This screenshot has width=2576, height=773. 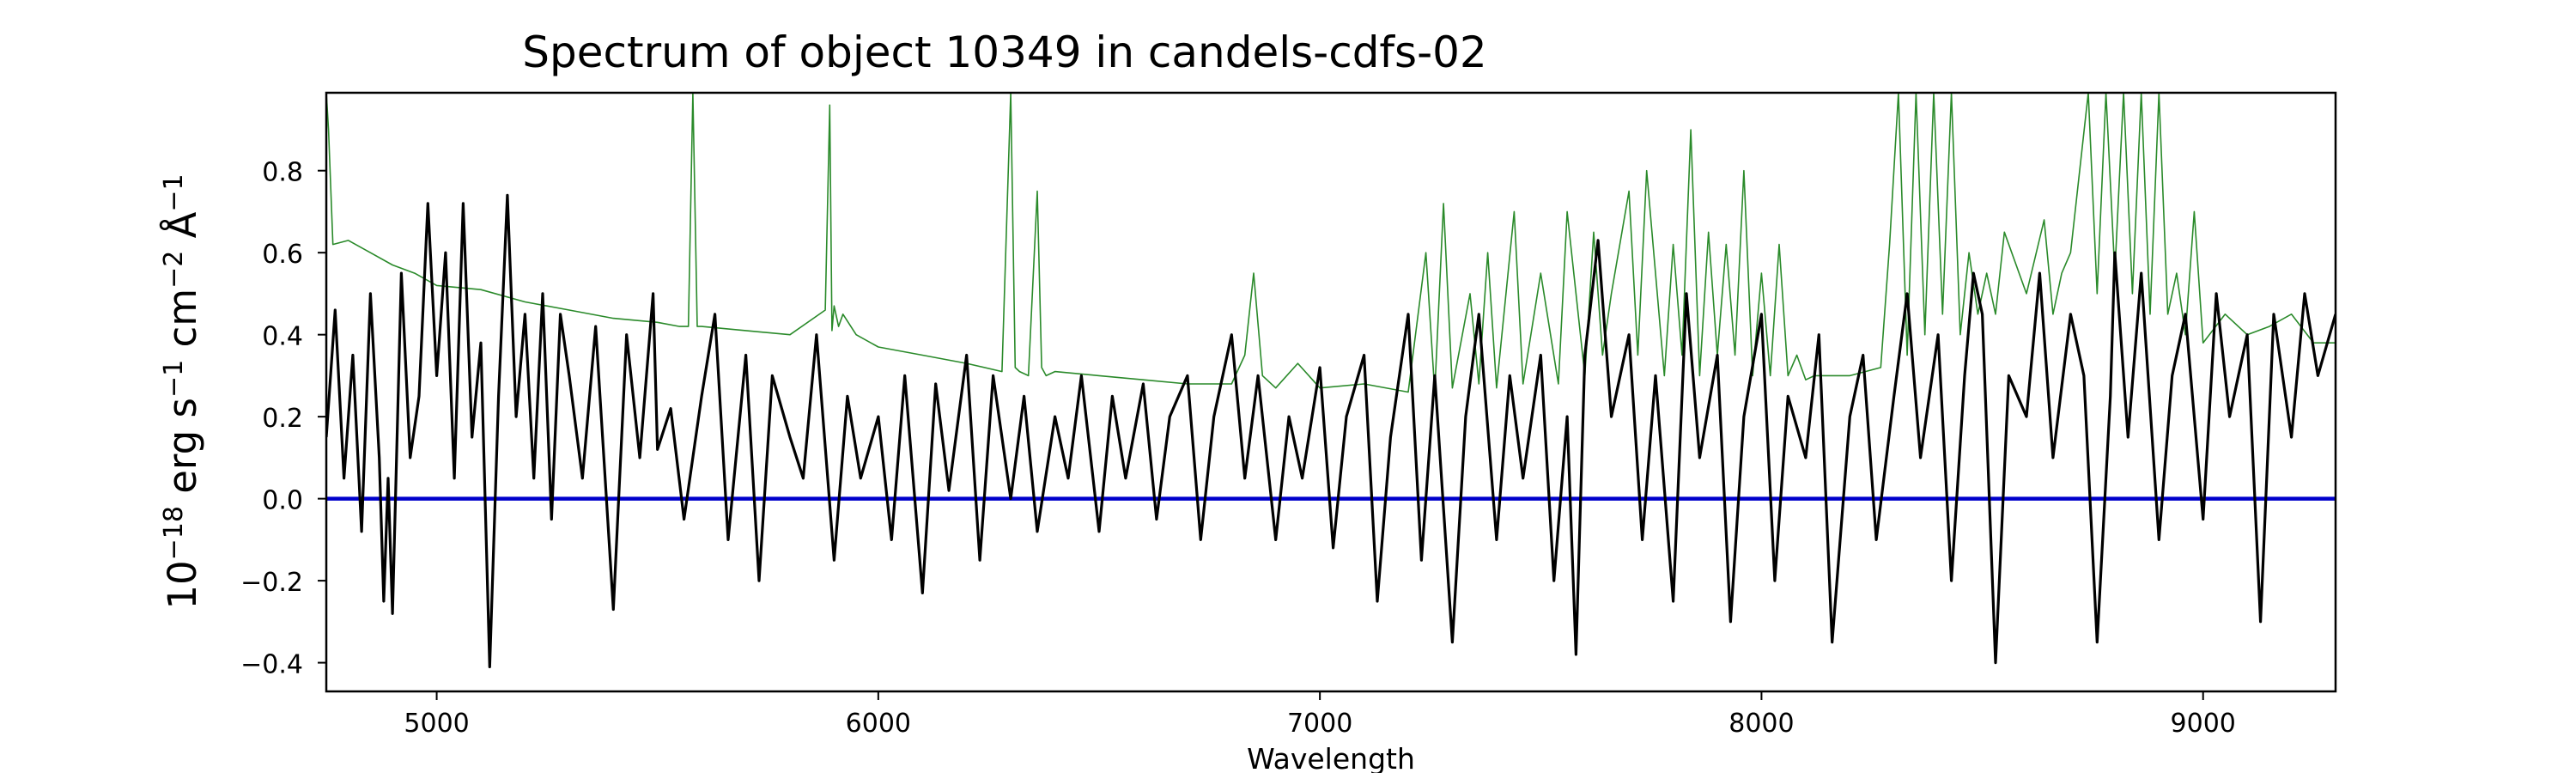 I want to click on y-tick-label: 0.2, so click(x=282, y=419).